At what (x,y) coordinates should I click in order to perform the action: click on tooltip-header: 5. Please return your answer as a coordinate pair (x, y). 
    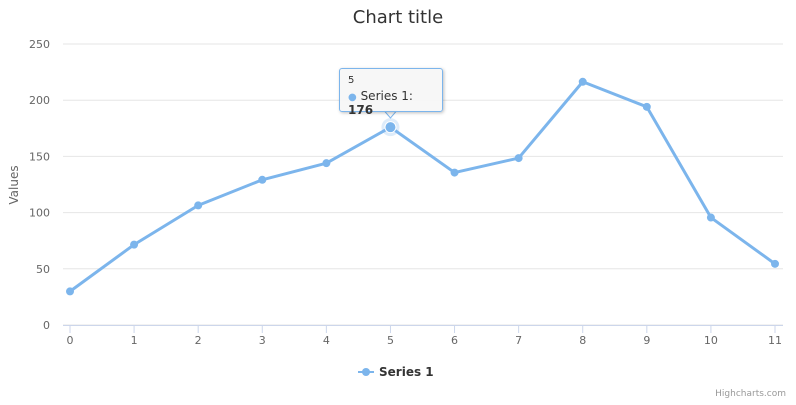
    Looking at the image, I should click on (351, 80).